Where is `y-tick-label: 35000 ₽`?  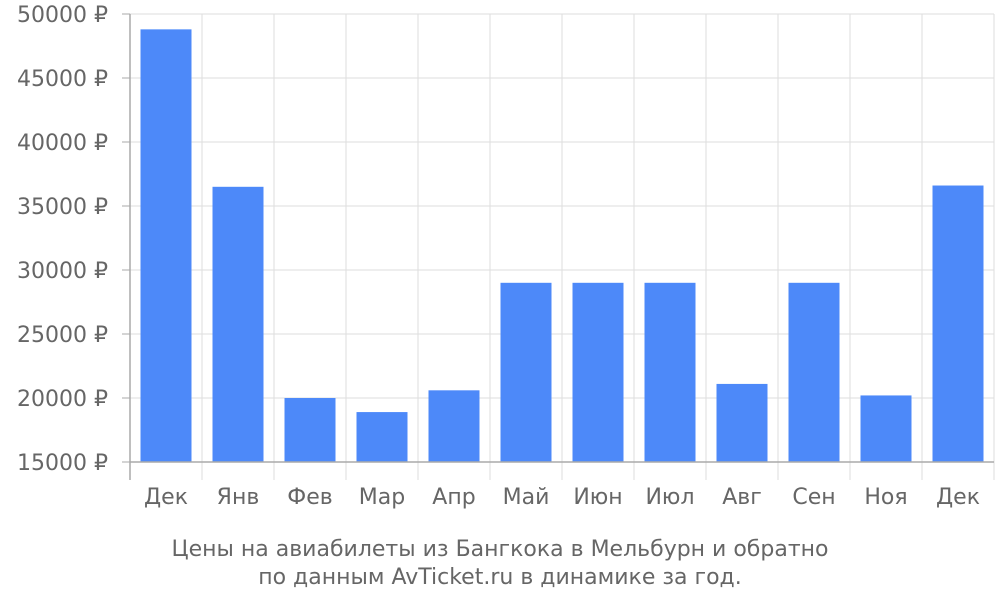
y-tick-label: 35000 ₽ is located at coordinates (62, 207).